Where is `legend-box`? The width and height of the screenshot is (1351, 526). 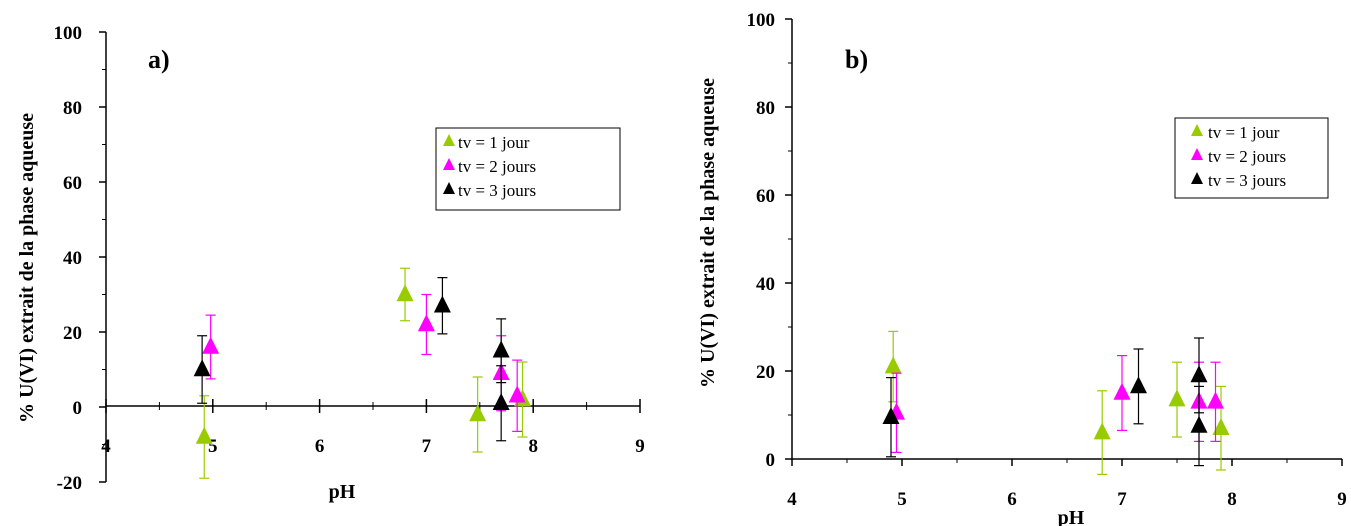
legend-box is located at coordinates (528, 169).